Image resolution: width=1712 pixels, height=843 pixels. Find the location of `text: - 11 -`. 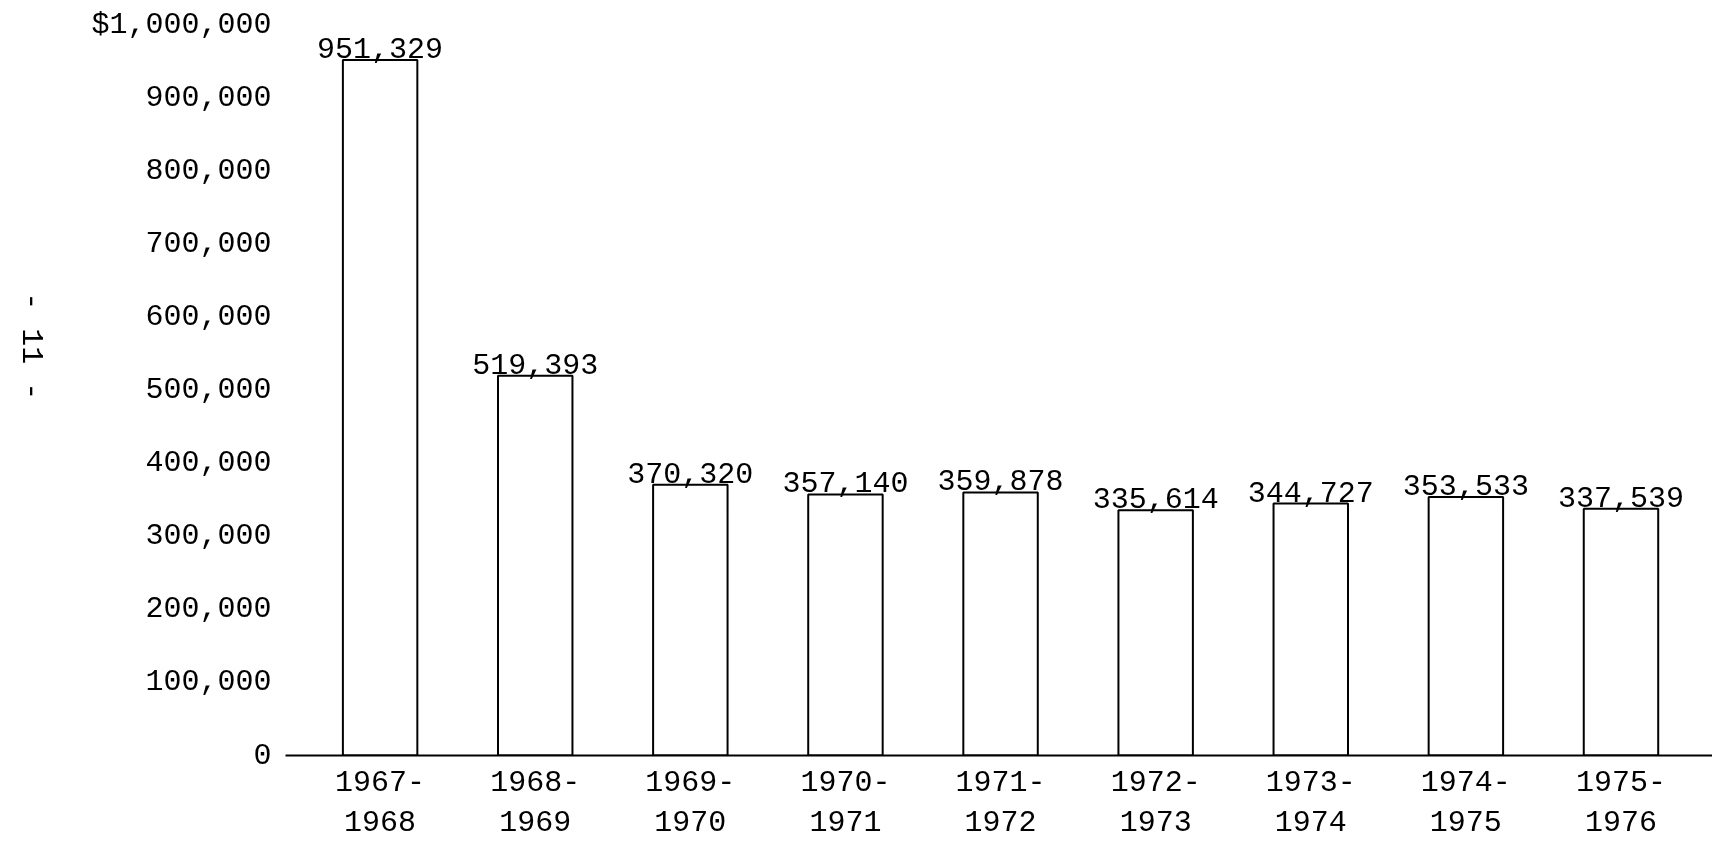

text: - 11 - is located at coordinates (30, 346).